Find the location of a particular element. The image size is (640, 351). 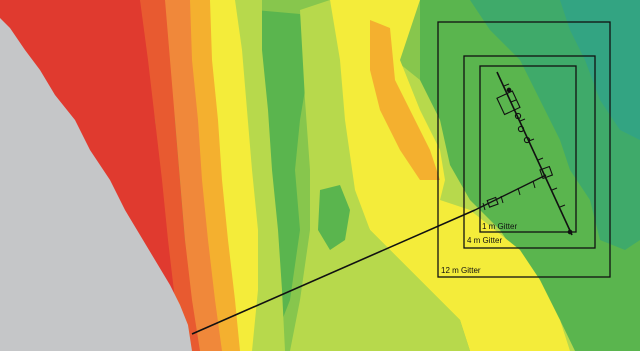

pipeline-east-segment is located at coordinates (510, 192).